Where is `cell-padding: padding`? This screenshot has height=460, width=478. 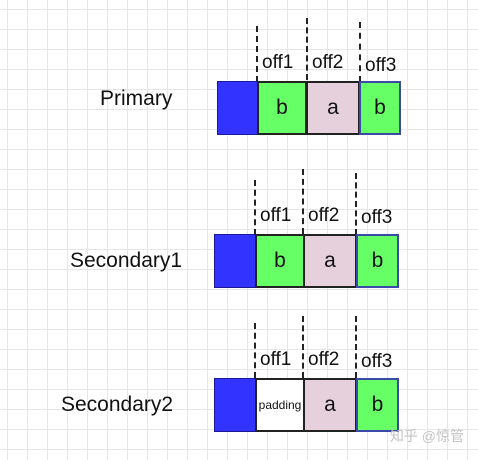
cell-padding: padding is located at coordinates (280, 405).